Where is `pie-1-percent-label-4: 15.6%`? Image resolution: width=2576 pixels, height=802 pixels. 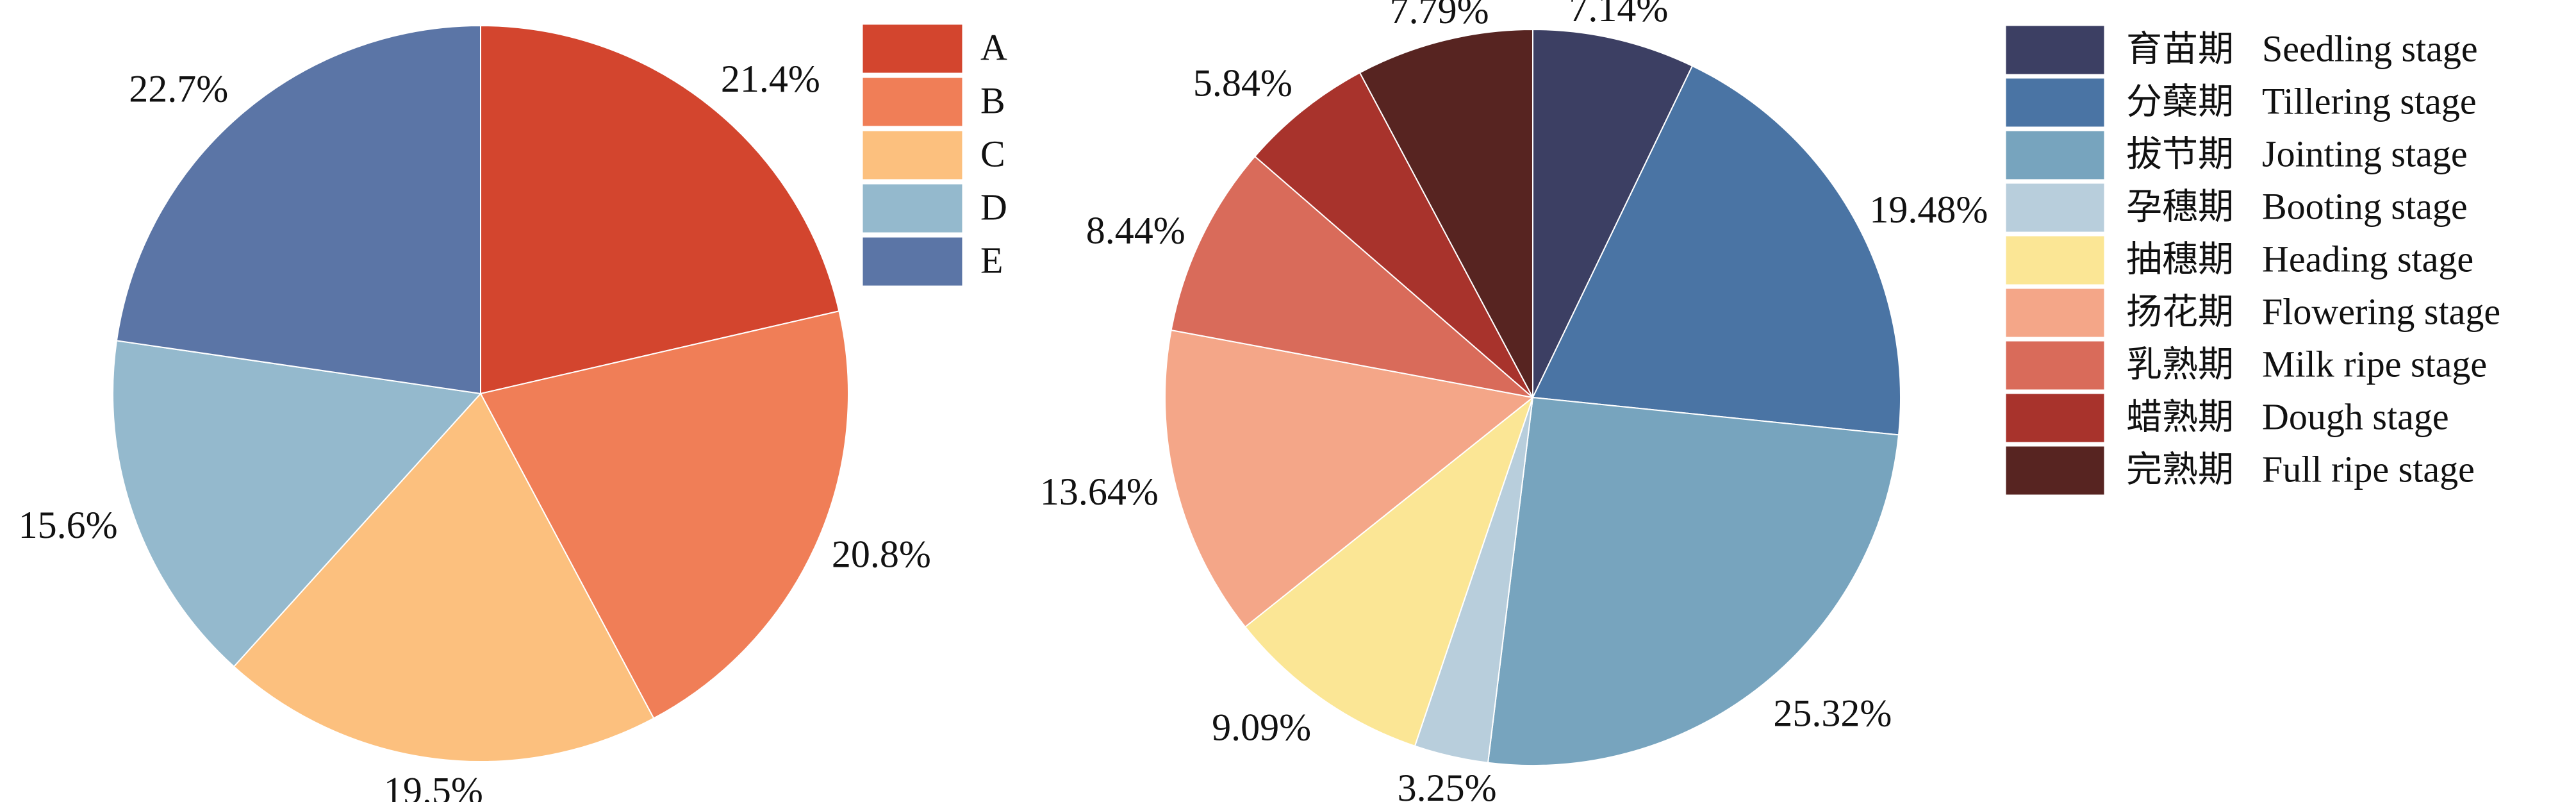
pie-1-percent-label-4: 15.6% is located at coordinates (68, 525).